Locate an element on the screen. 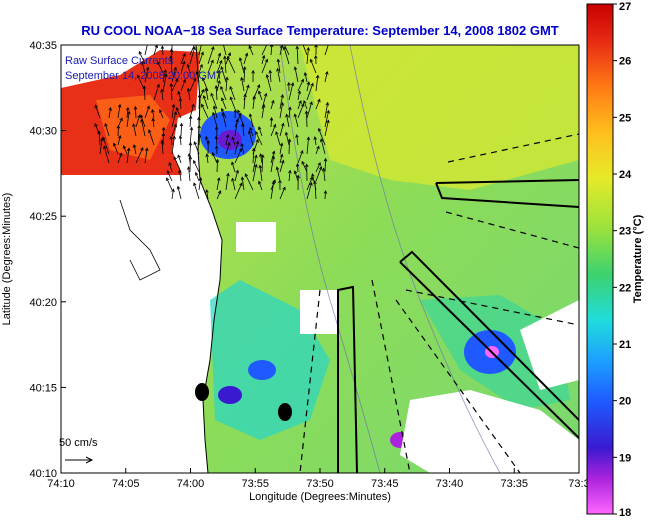 The width and height of the screenshot is (651, 523). x-tick-label: 73:50 is located at coordinates (320, 484).